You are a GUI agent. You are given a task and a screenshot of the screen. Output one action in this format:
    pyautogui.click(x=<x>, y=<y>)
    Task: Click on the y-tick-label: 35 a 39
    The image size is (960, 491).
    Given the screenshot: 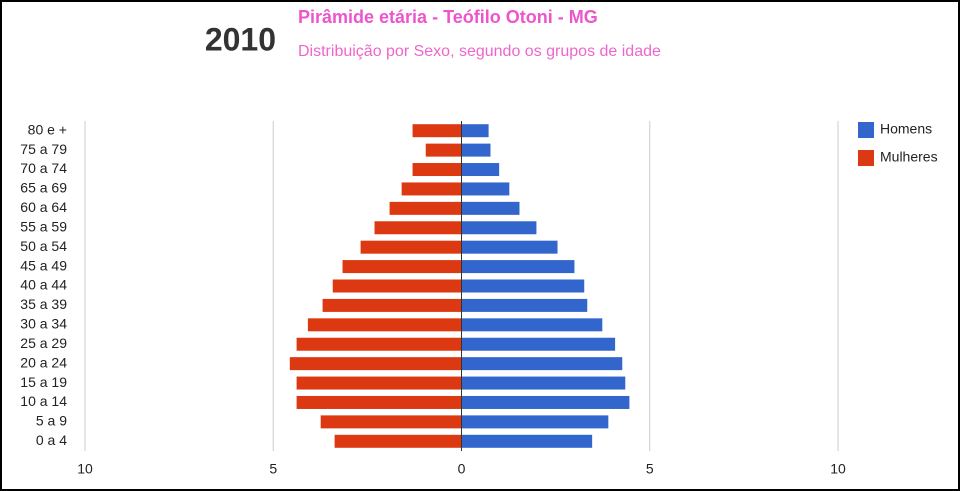 What is the action you would take?
    pyautogui.click(x=43, y=304)
    